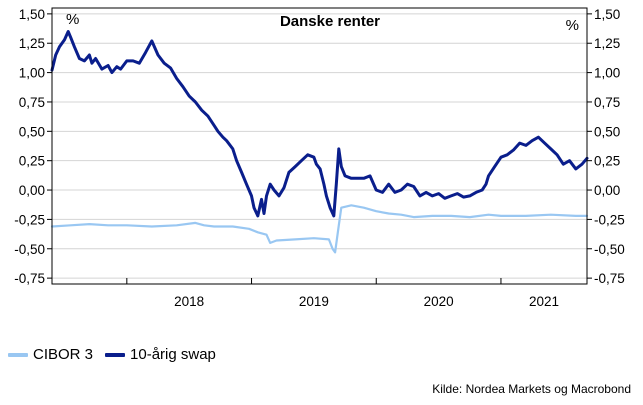  What do you see at coordinates (314, 301) in the screenshot?
I see `x-tick-label: 2019` at bounding box center [314, 301].